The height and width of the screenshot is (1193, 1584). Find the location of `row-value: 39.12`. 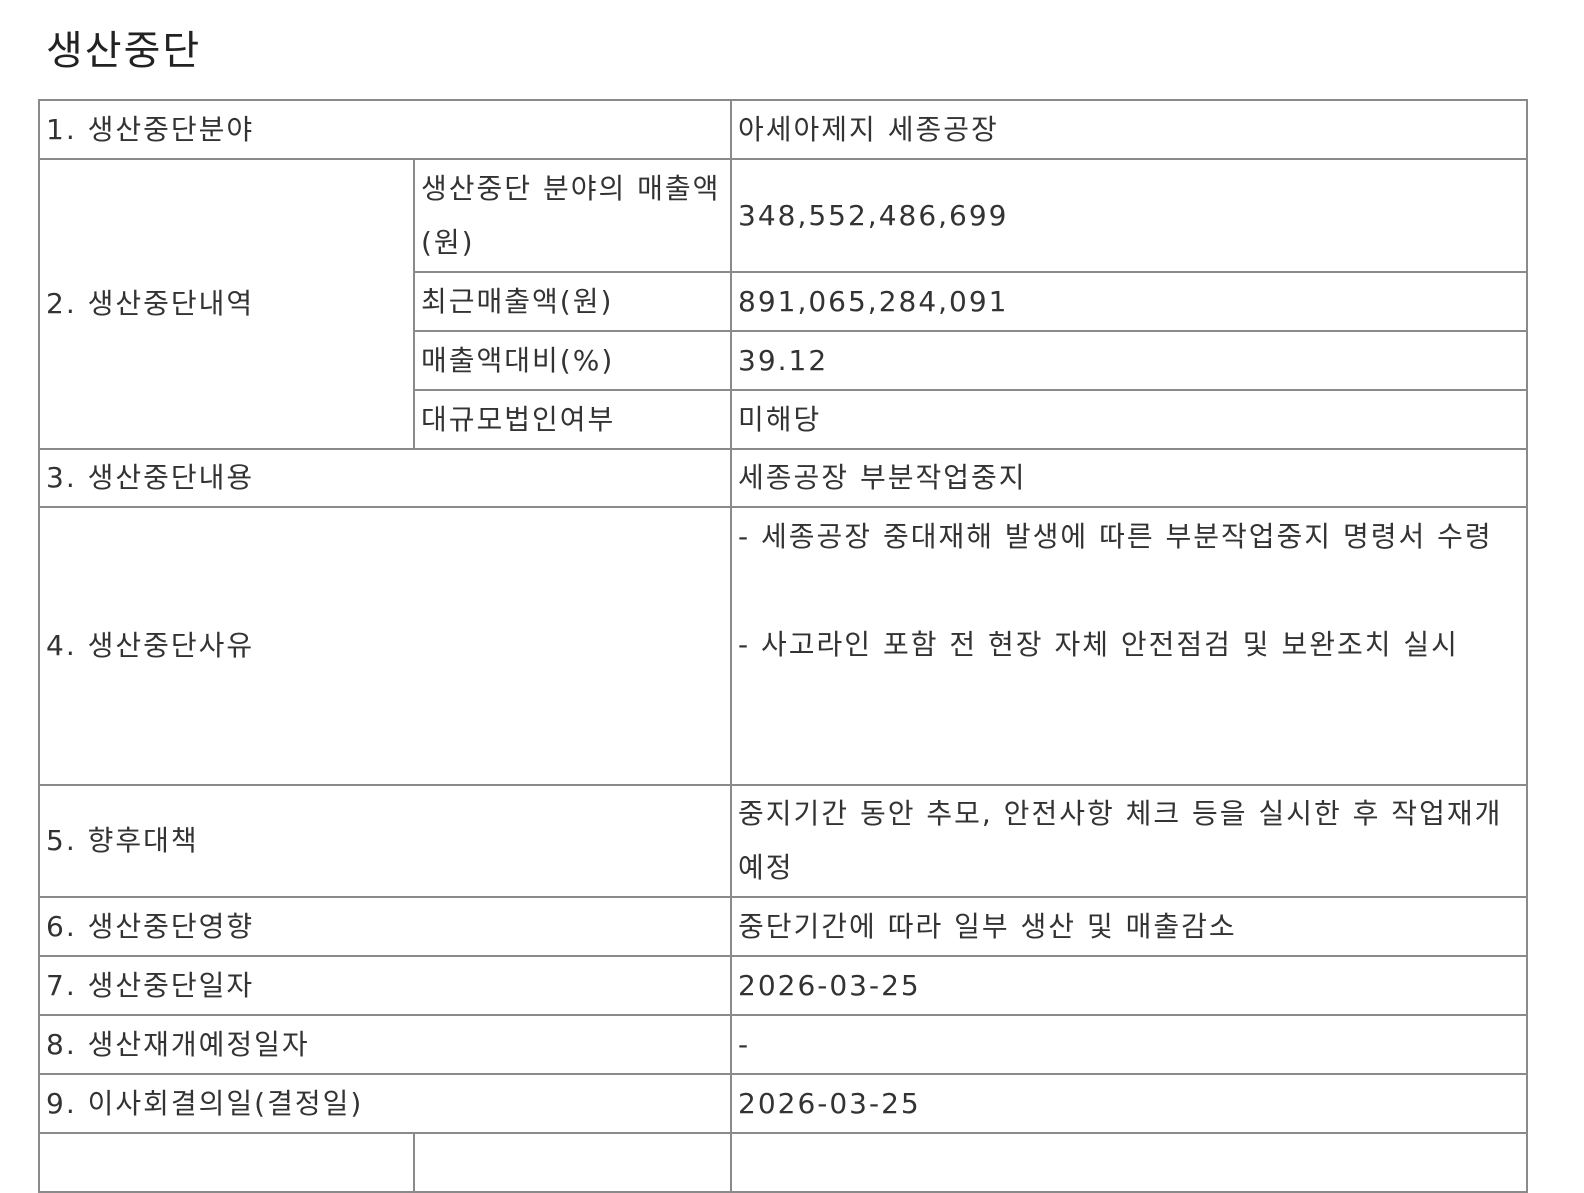

row-value: 39.12 is located at coordinates (1129, 360).